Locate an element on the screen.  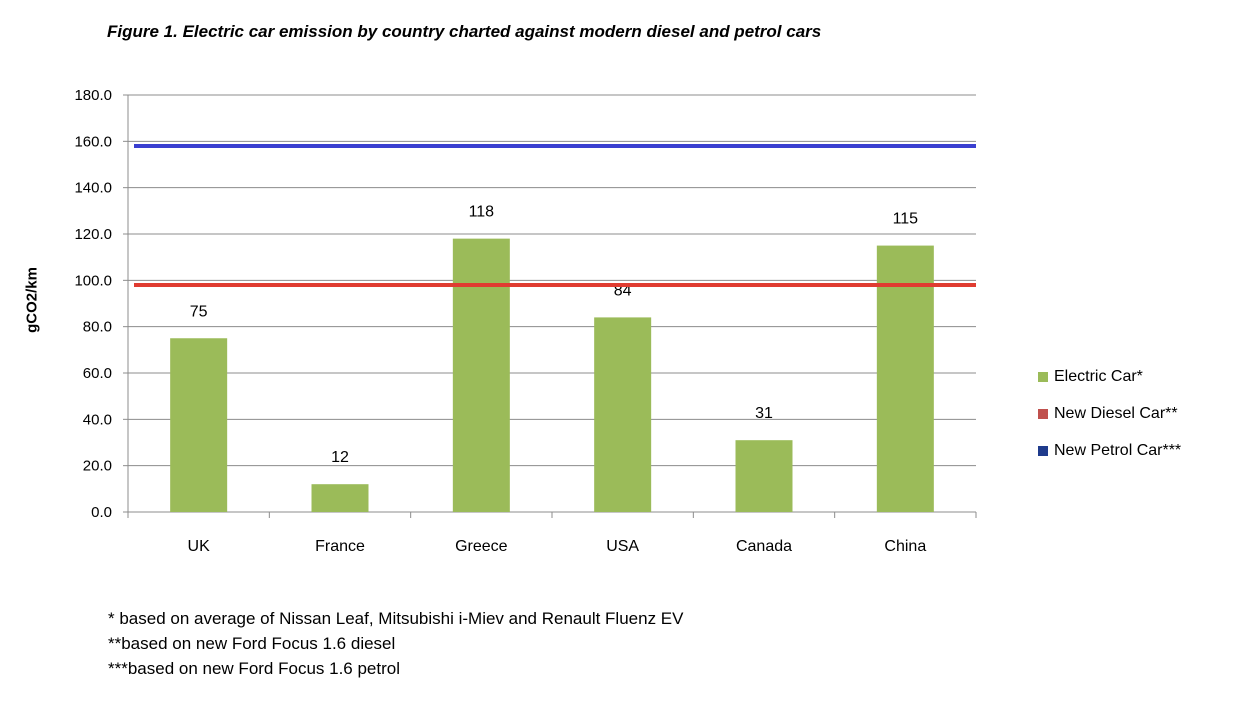
legend-swatch-diesel is located at coordinates (1043, 413).